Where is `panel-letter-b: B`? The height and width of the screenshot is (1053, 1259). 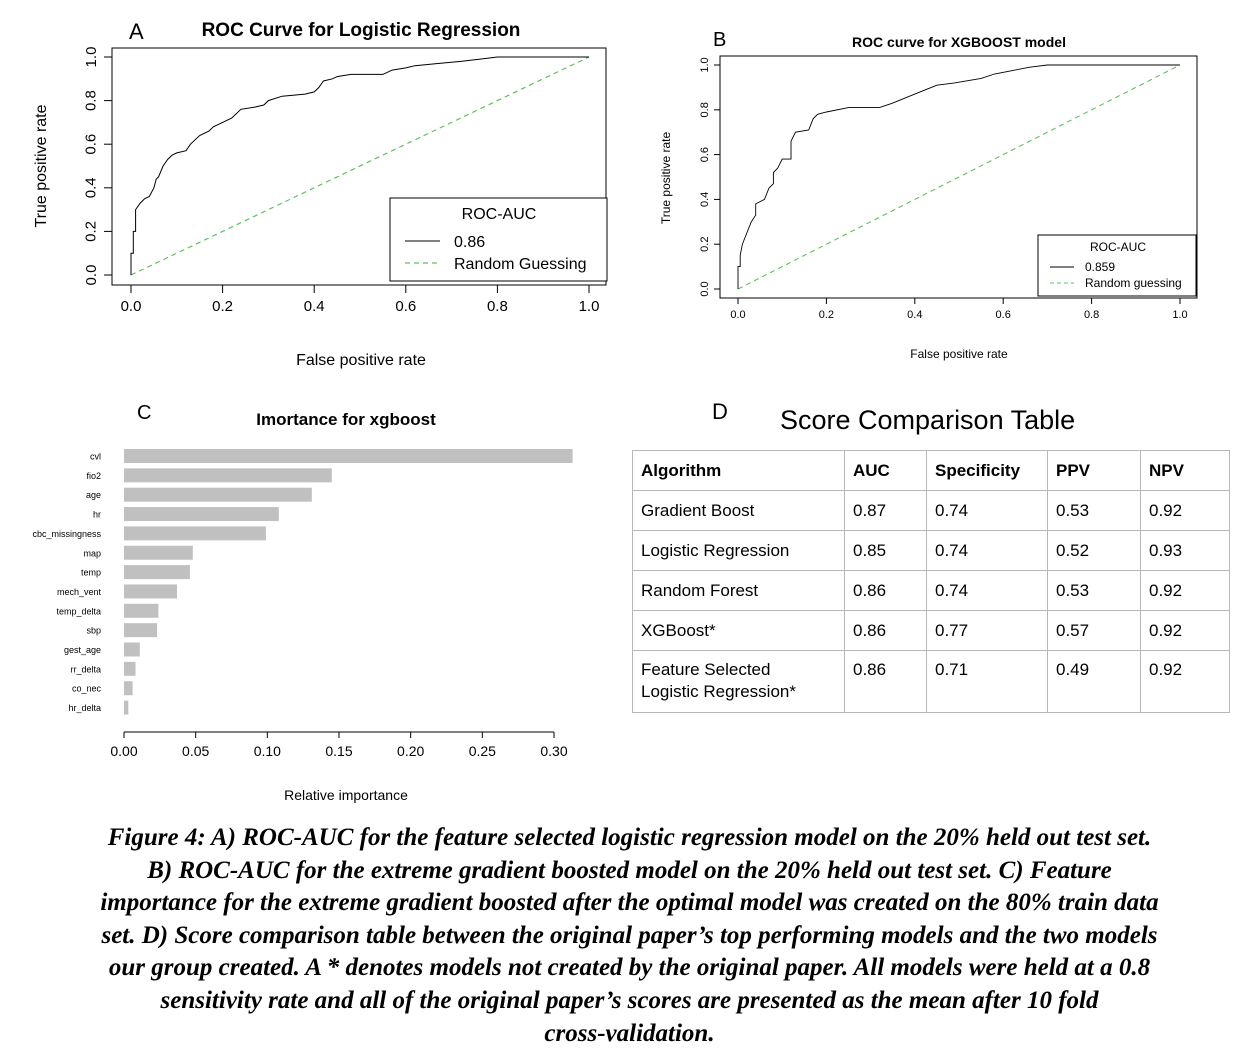 panel-letter-b: B is located at coordinates (719, 40).